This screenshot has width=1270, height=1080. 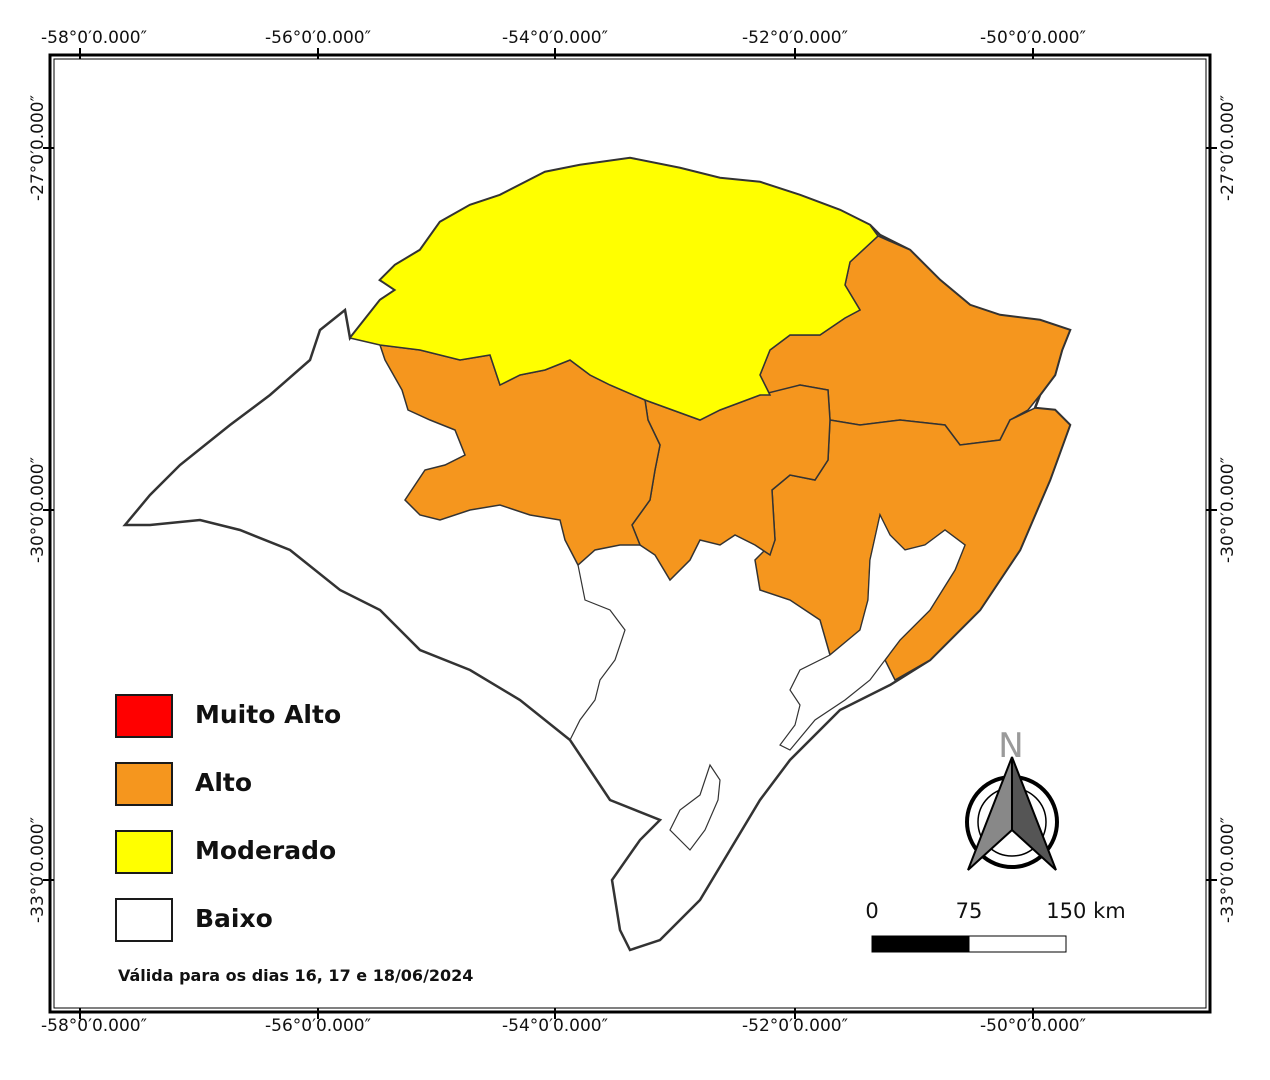 What do you see at coordinates (872, 911) in the screenshot?
I see `scale-label-0: 0` at bounding box center [872, 911].